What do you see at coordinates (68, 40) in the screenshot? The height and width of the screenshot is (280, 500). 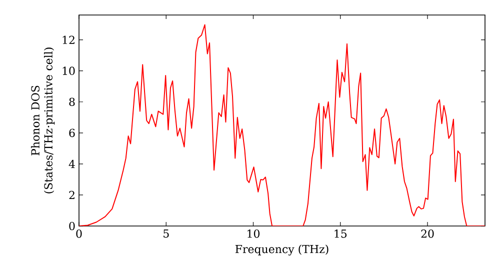 I see `y-tick-label: 12` at bounding box center [68, 40].